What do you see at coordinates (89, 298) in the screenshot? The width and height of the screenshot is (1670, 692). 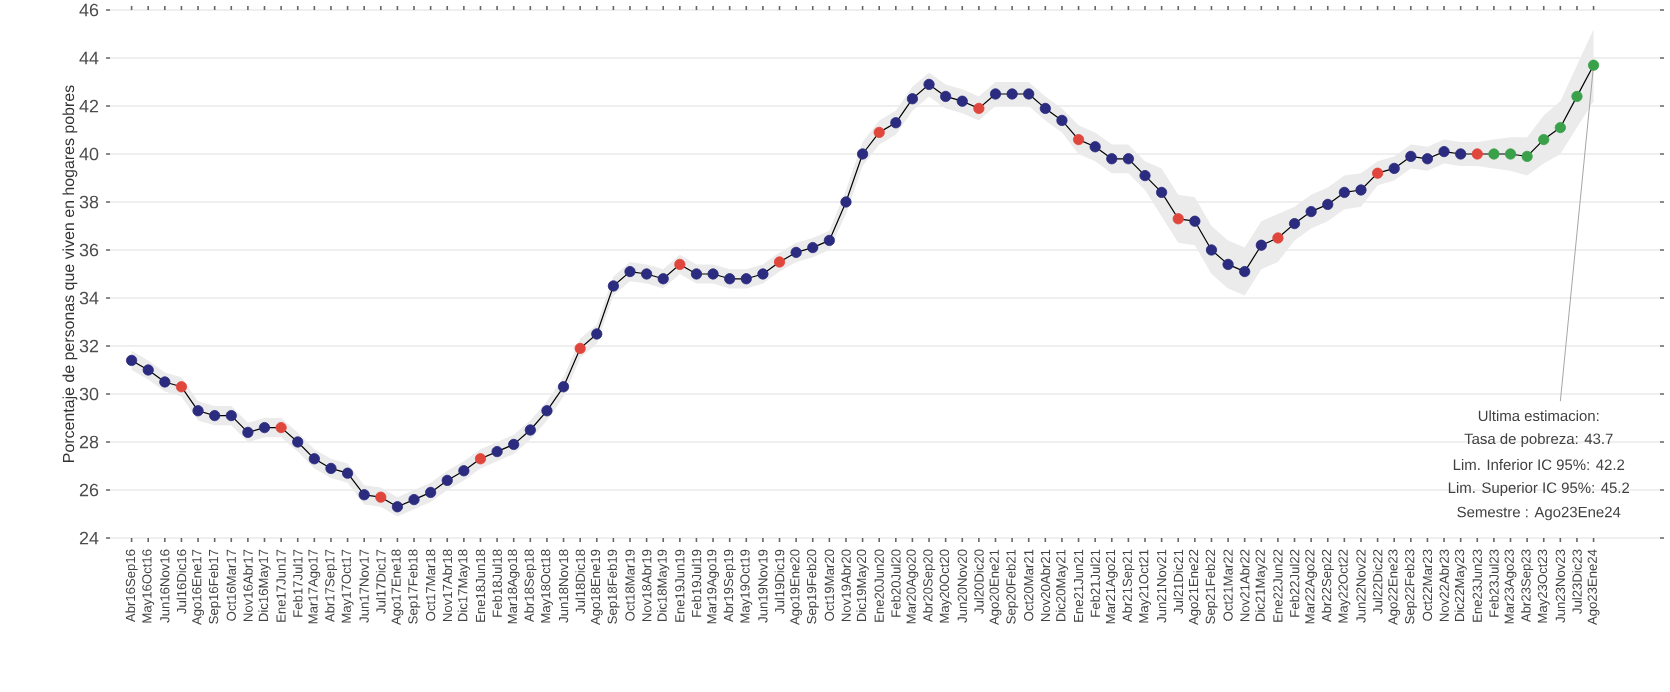 I see `y-tick-label: 34` at bounding box center [89, 298].